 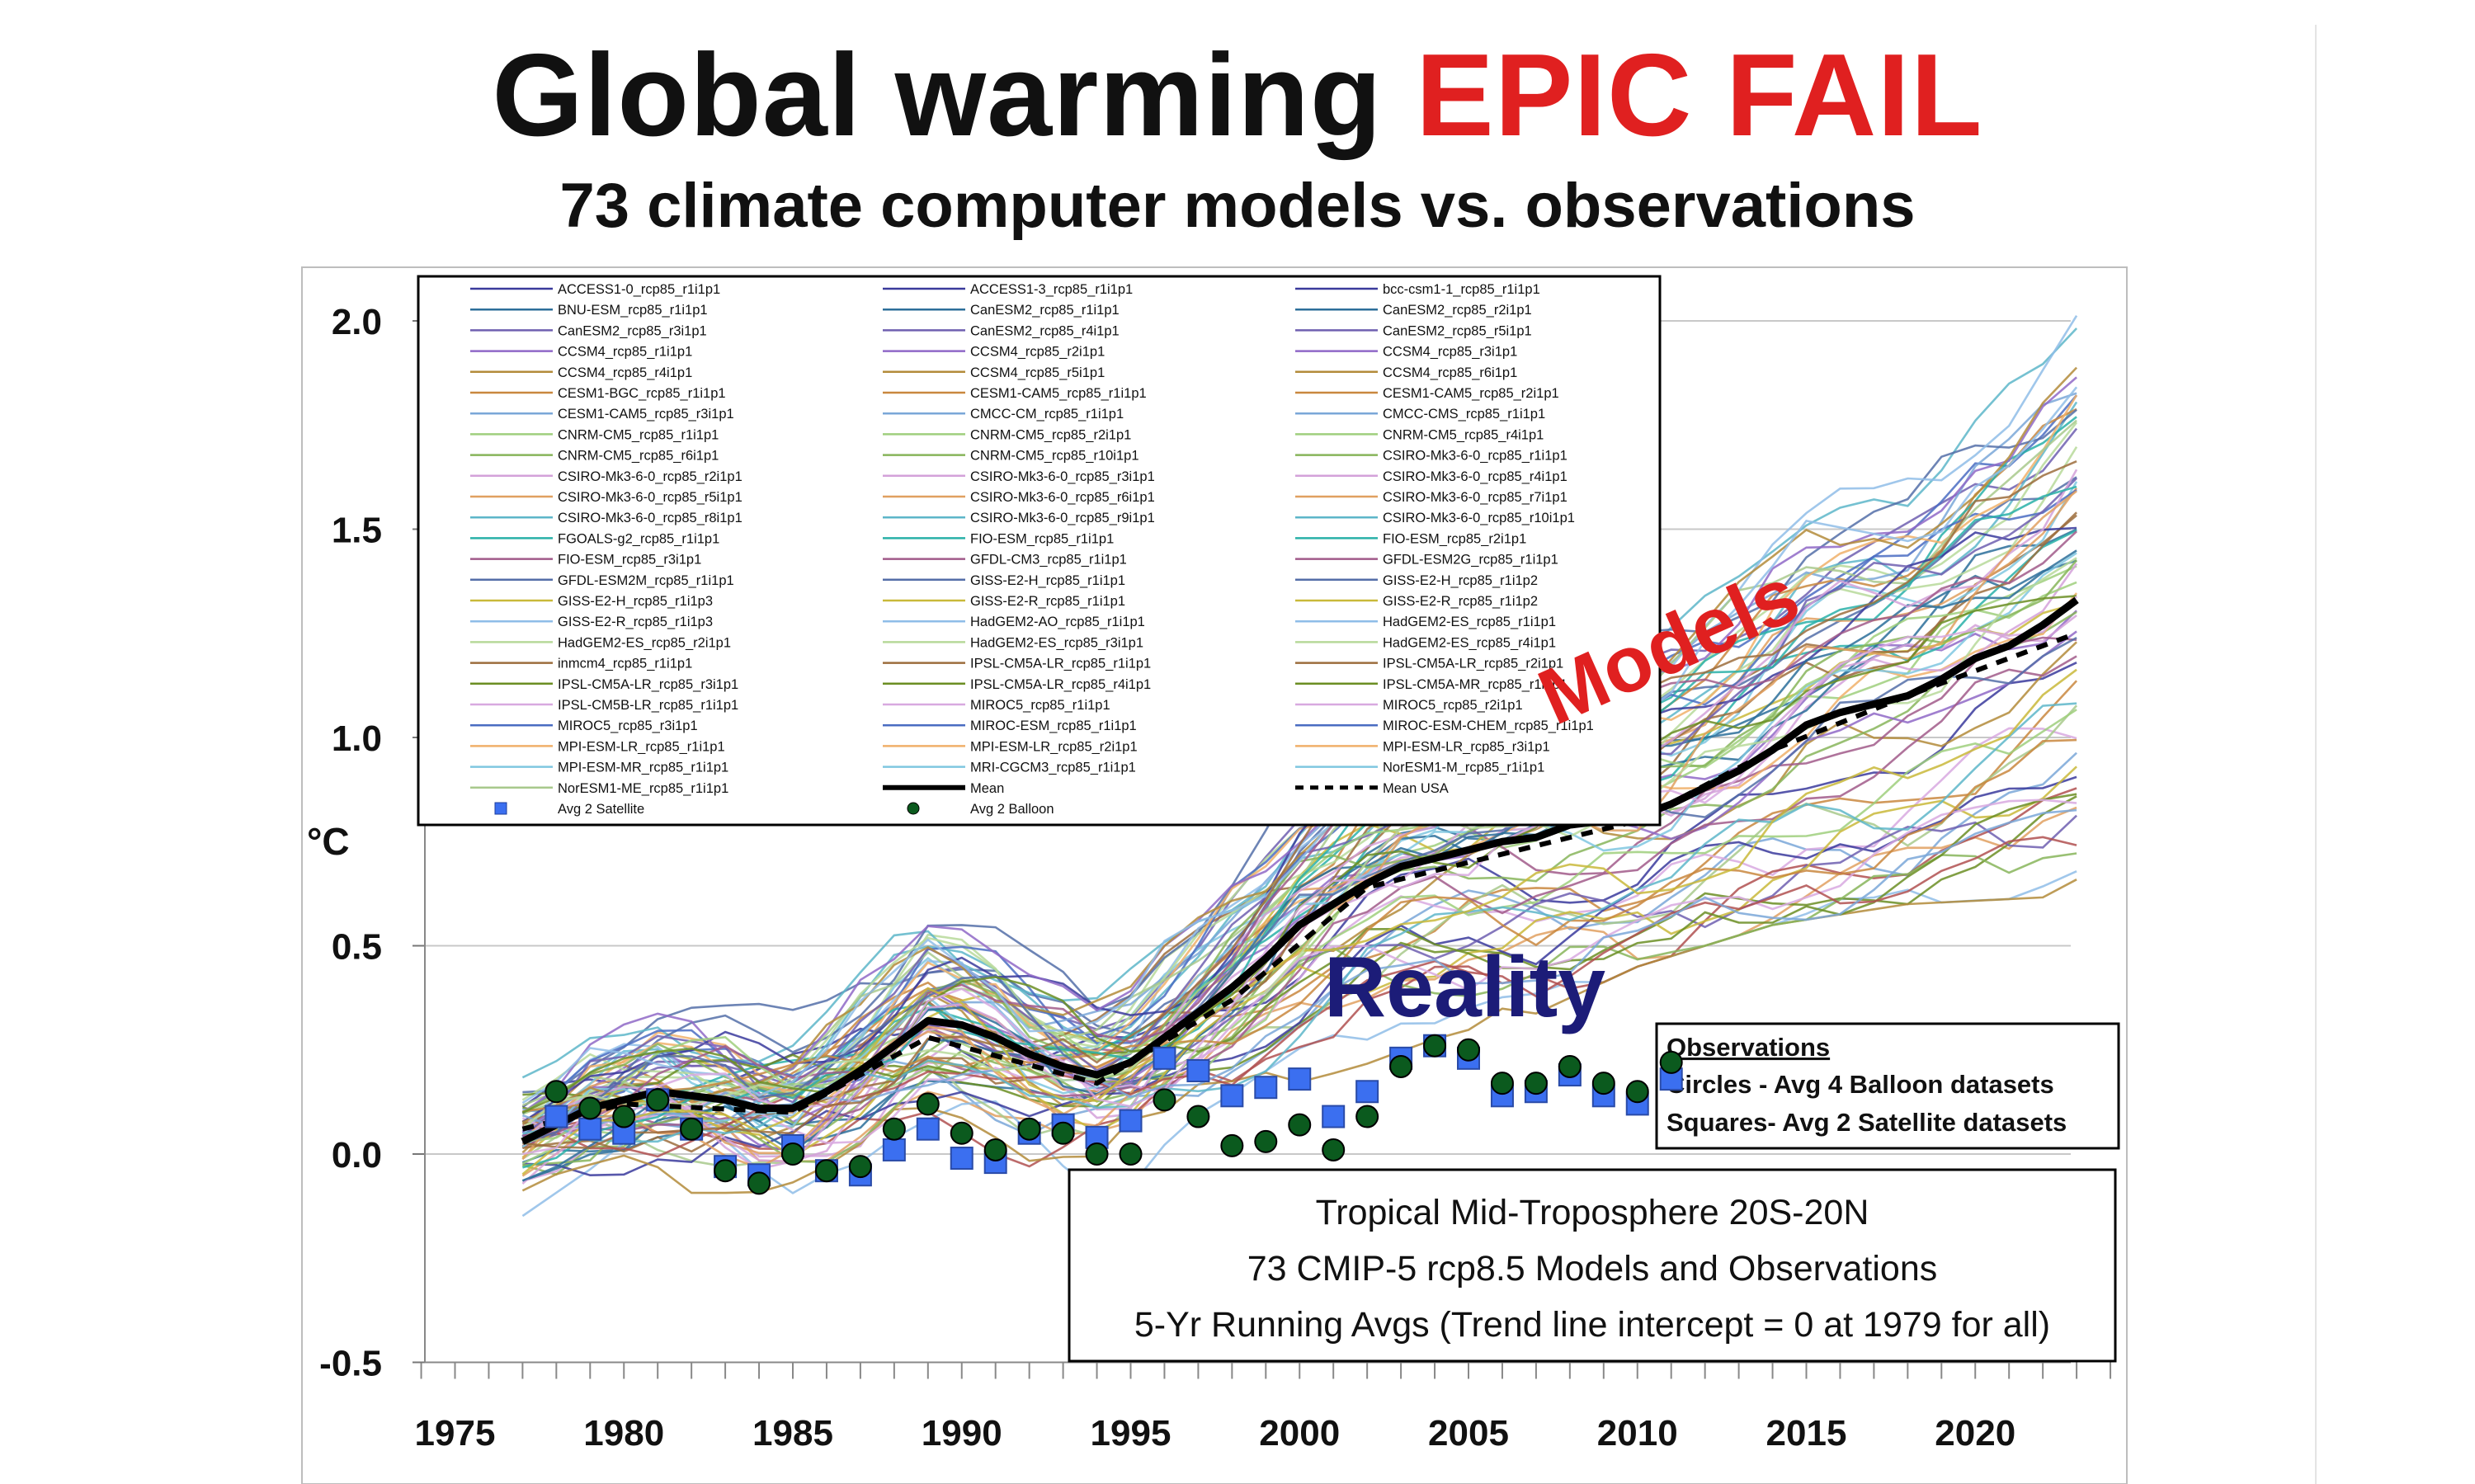 I want to click on legend-entry: MPI-ESM-LR_rcp85_r1i1p1, so click(x=641, y=746).